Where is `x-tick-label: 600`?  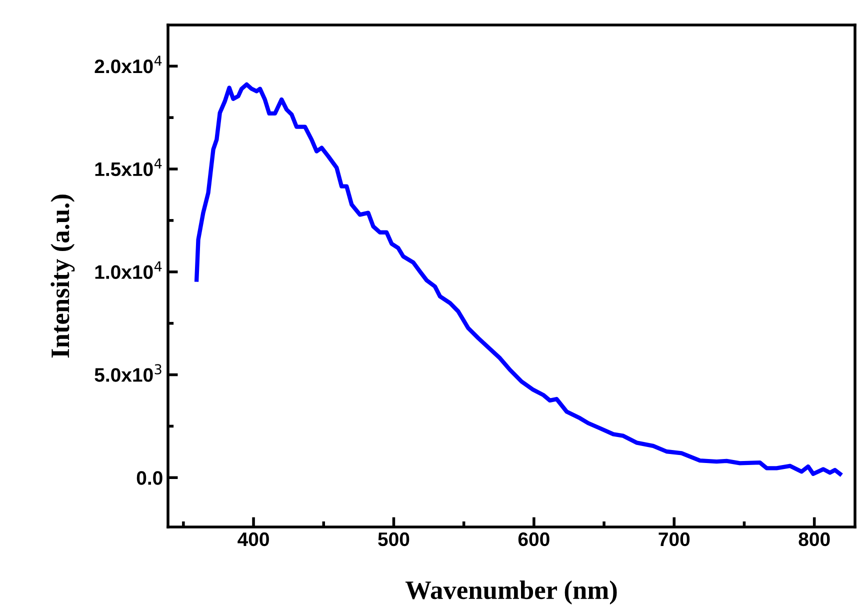 x-tick-label: 600 is located at coordinates (534, 539).